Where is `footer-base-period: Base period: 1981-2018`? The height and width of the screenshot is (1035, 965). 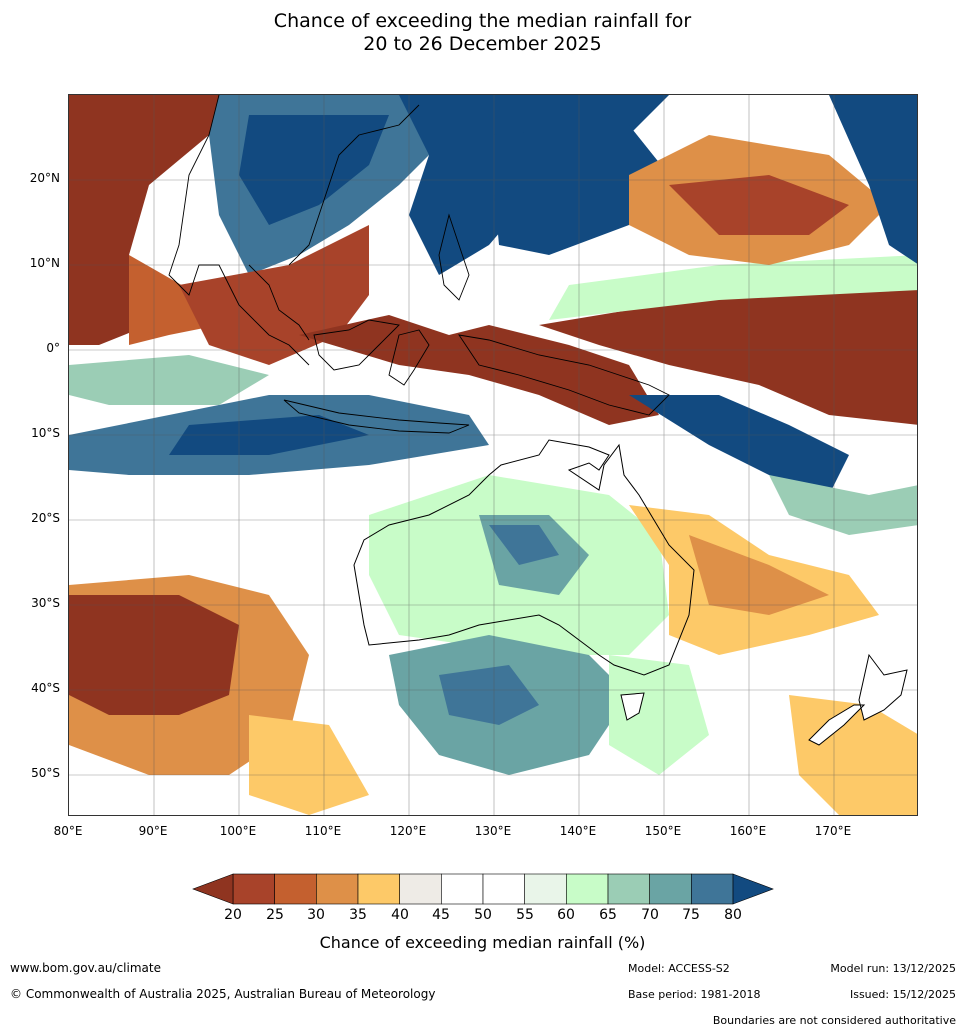
footer-base-period: Base period: 1981-2018 is located at coordinates (694, 994).